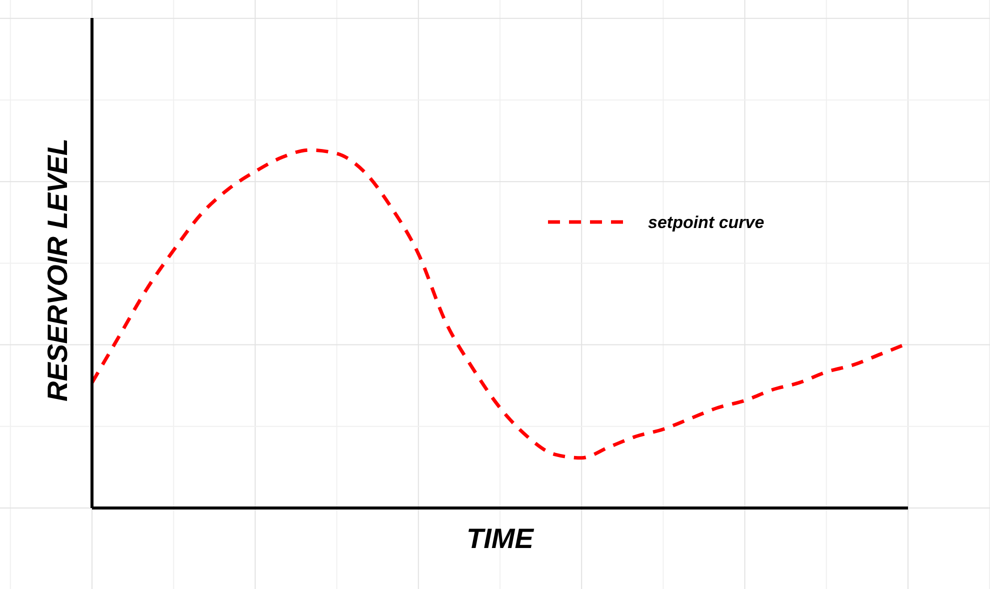 This screenshot has height=589, width=990. What do you see at coordinates (57, 270) in the screenshot?
I see `y-axis-title: RESERVOIR LEVEL` at bounding box center [57, 270].